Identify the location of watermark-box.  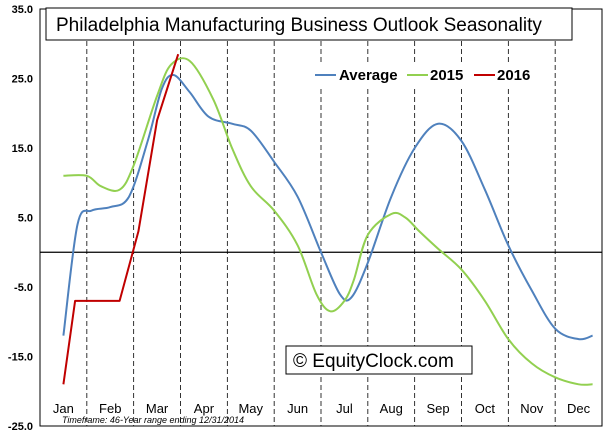
(379, 360).